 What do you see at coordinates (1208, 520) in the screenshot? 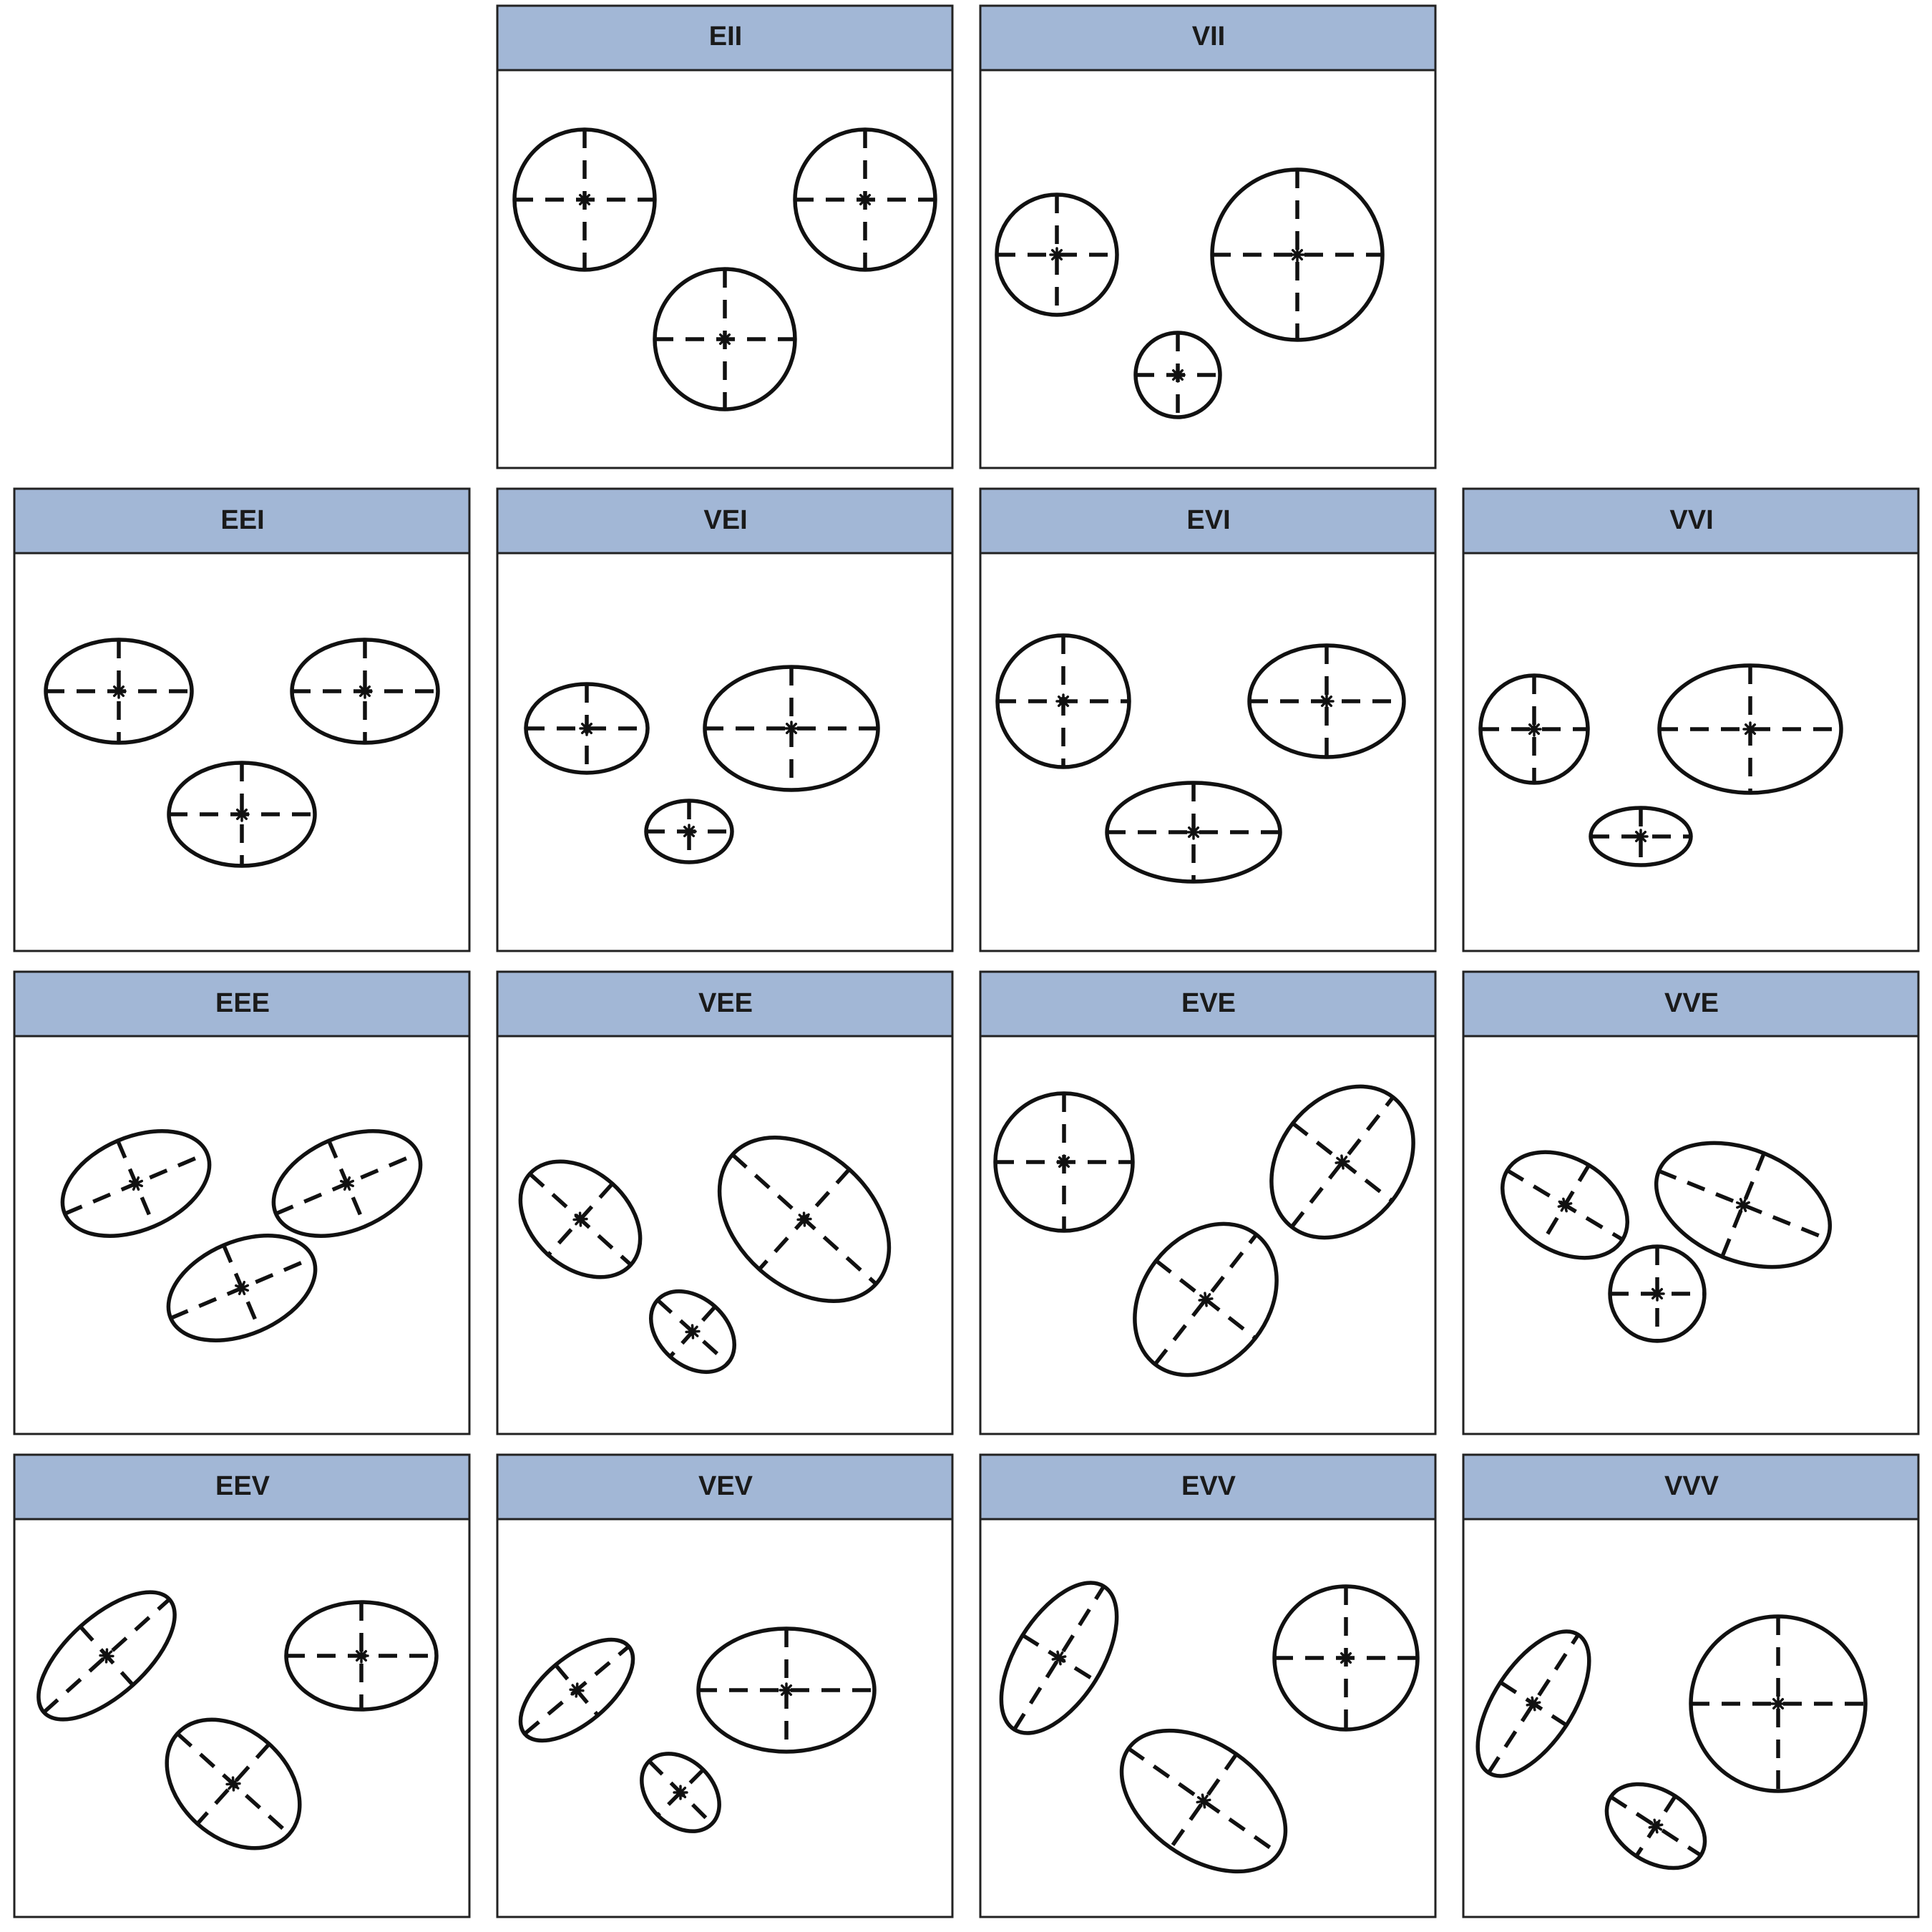
I see `panel-title-evi: EVI` at bounding box center [1208, 520].